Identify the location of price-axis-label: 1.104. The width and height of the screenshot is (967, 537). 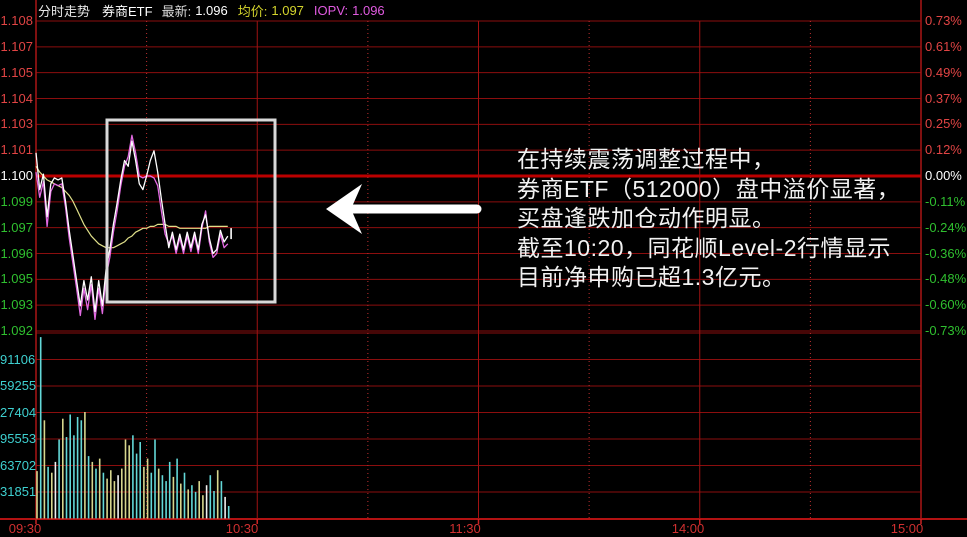
(16, 98).